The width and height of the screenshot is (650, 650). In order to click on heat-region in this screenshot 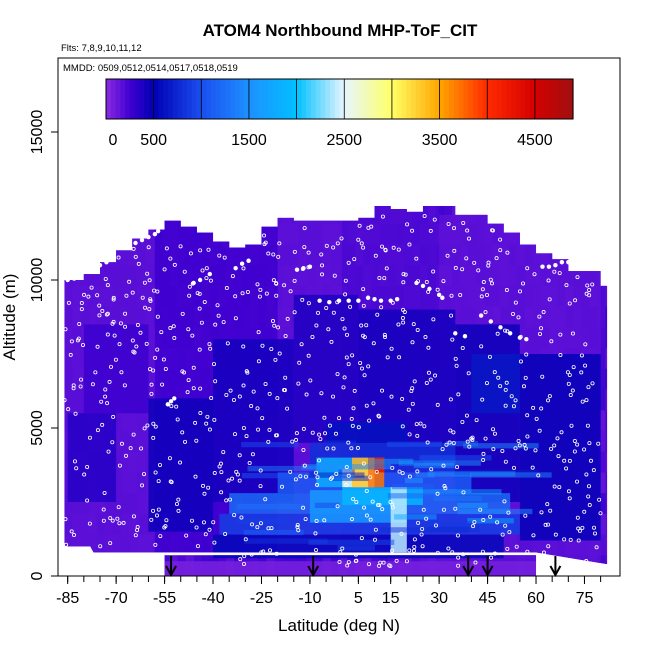, I will do `click(350, 568)`.